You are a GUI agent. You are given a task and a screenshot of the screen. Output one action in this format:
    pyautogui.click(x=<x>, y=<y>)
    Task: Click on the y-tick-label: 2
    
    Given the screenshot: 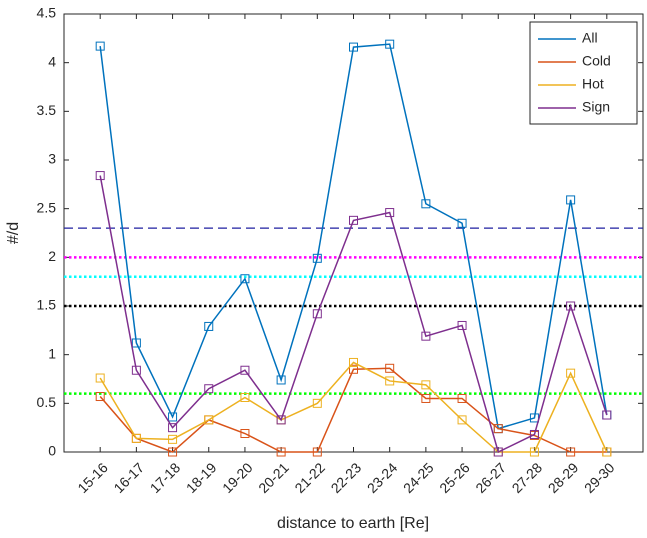 What is the action you would take?
    pyautogui.click(x=52, y=256)
    